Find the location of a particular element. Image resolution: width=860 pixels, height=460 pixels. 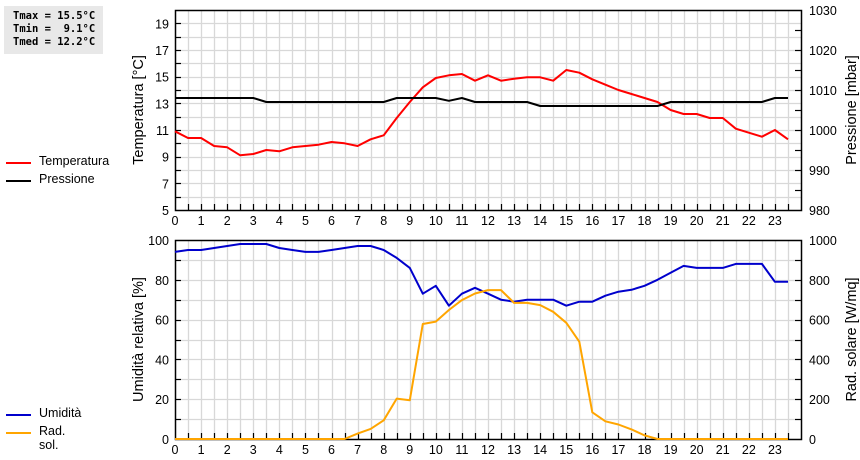

x-tick-label: 13 is located at coordinates (514, 450).